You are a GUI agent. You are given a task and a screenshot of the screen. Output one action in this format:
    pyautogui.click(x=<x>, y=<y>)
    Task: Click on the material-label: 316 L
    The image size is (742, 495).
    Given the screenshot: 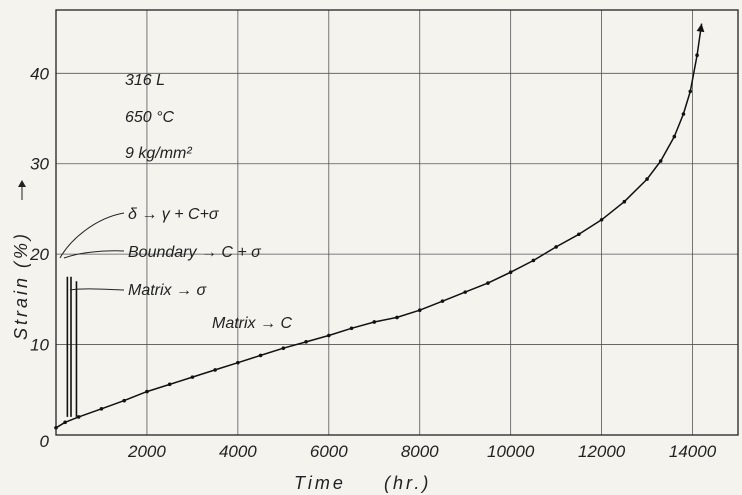 What is the action you would take?
    pyautogui.click(x=145, y=80)
    